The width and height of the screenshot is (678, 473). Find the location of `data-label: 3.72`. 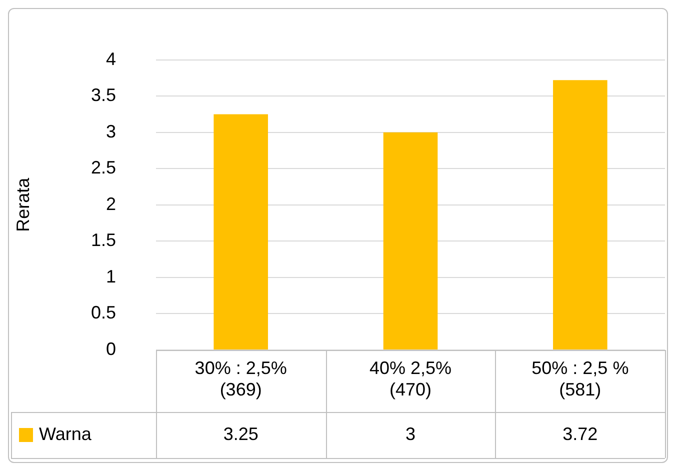

data-label: 3.72 is located at coordinates (580, 434).